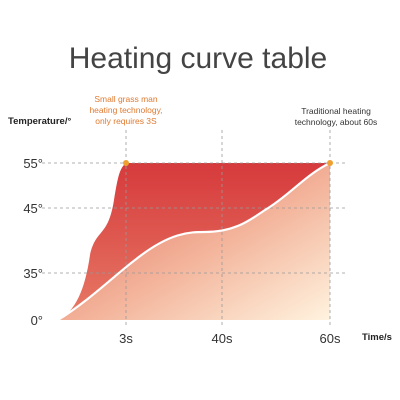 Image resolution: width=400 pixels, height=400 pixels. I want to click on y-tick-0: 0°, so click(37, 320).